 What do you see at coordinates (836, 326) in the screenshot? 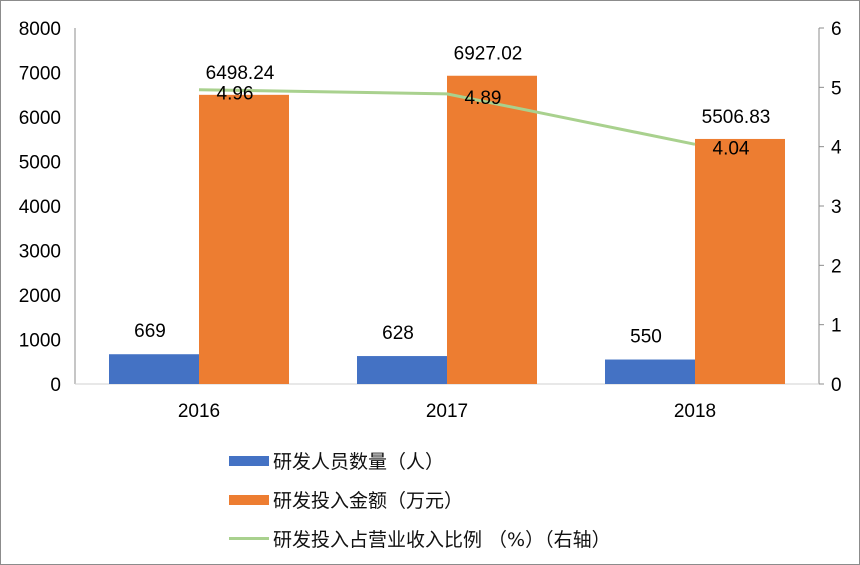
I see `right-tick-label: 1` at bounding box center [836, 326].